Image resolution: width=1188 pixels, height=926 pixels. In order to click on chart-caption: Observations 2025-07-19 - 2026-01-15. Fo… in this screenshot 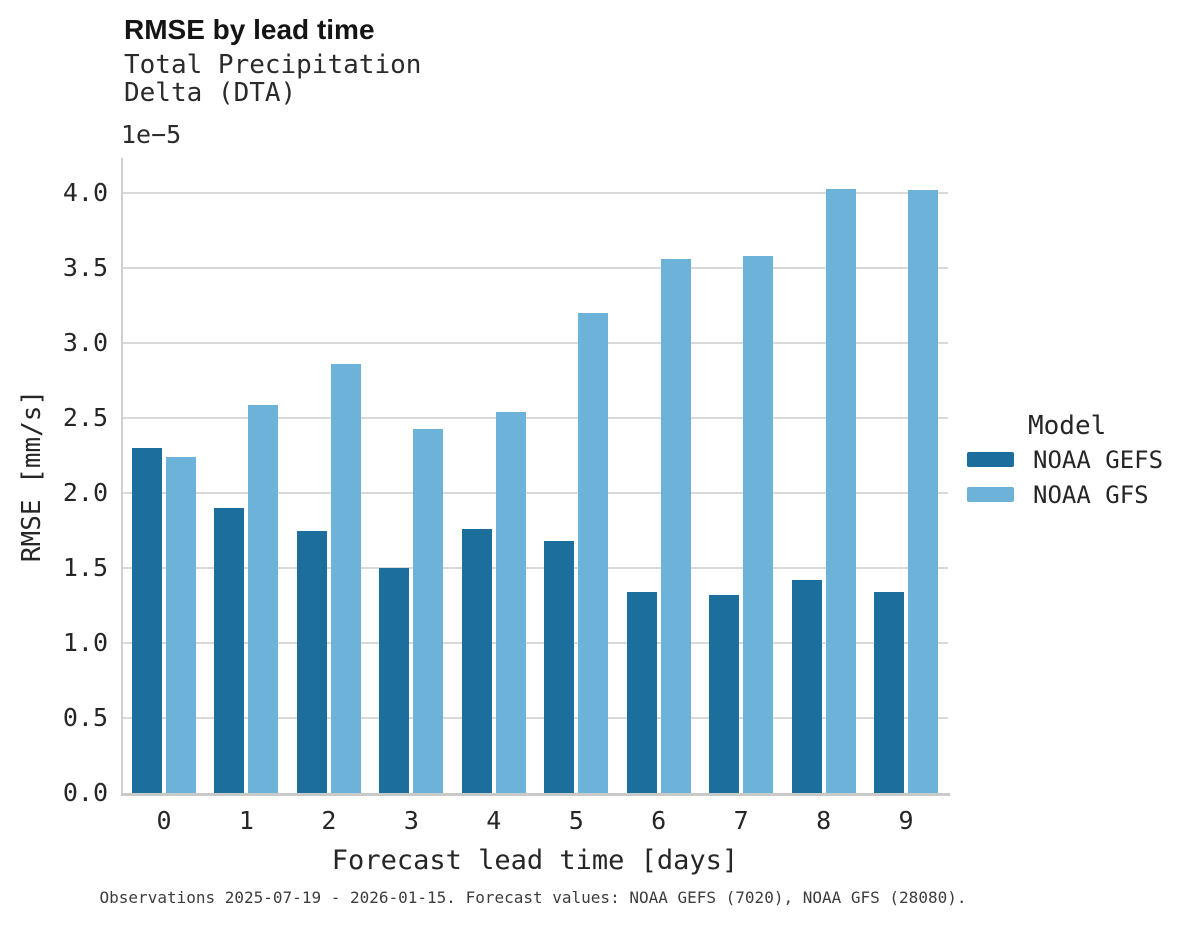, I will do `click(533, 897)`.